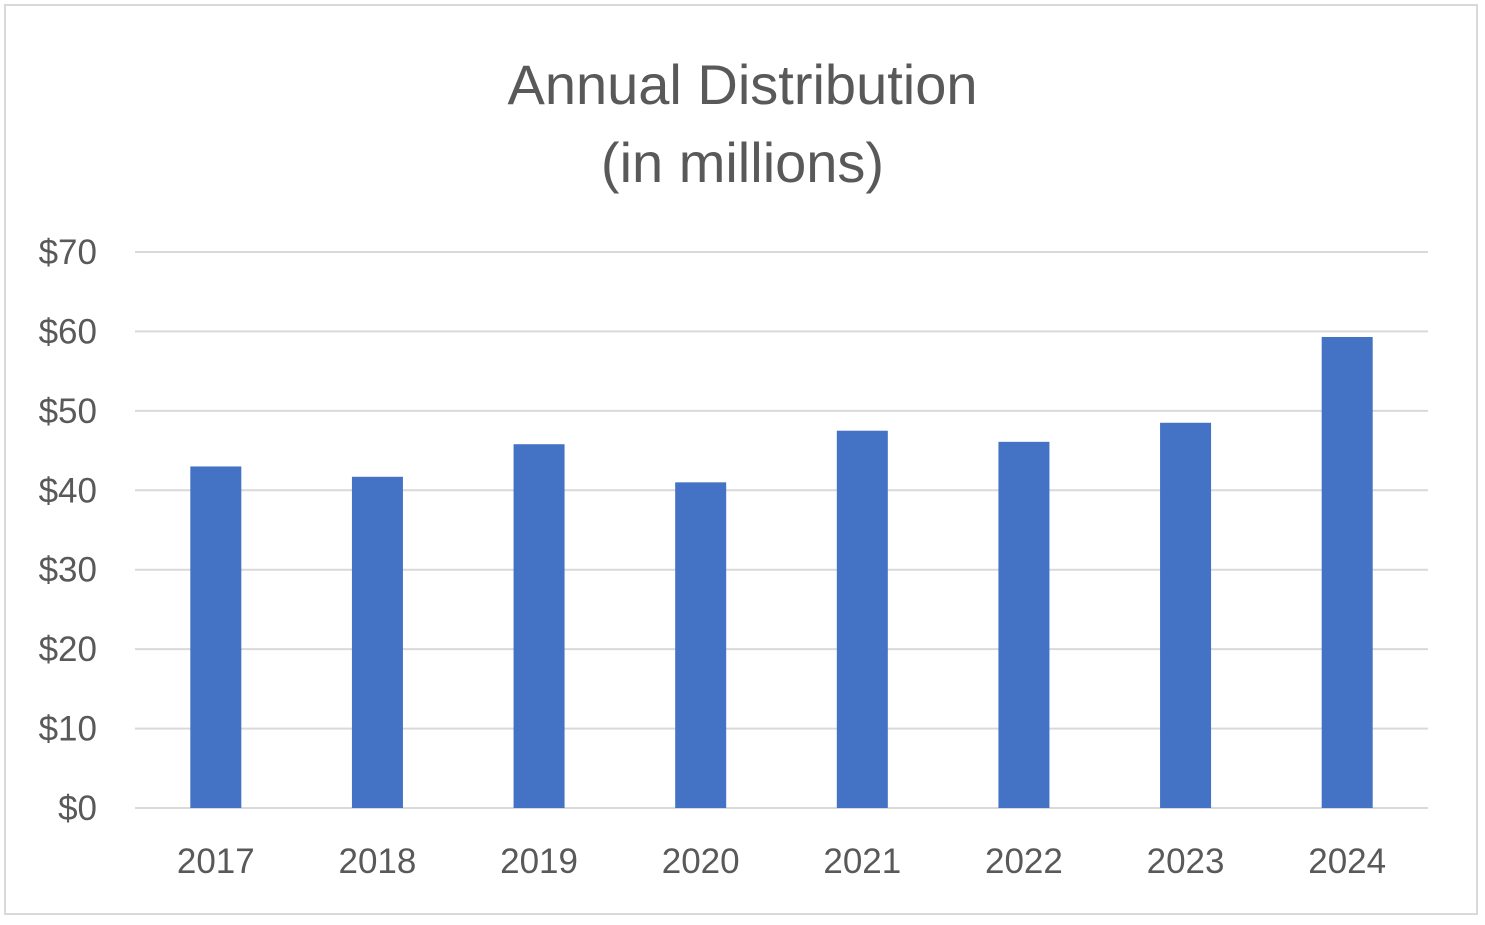  What do you see at coordinates (701, 645) in the screenshot?
I see `bar-2020` at bounding box center [701, 645].